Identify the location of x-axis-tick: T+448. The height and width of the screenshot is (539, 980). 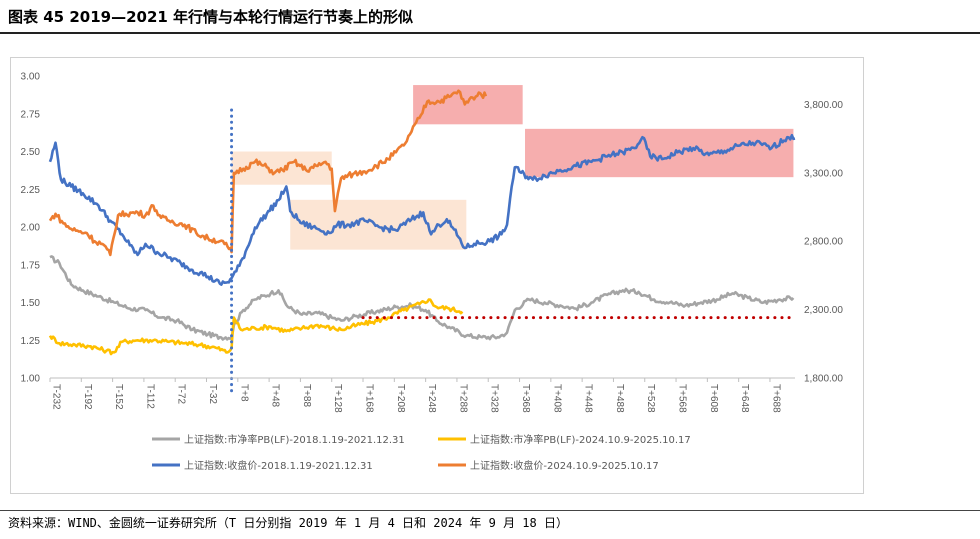
(588, 398).